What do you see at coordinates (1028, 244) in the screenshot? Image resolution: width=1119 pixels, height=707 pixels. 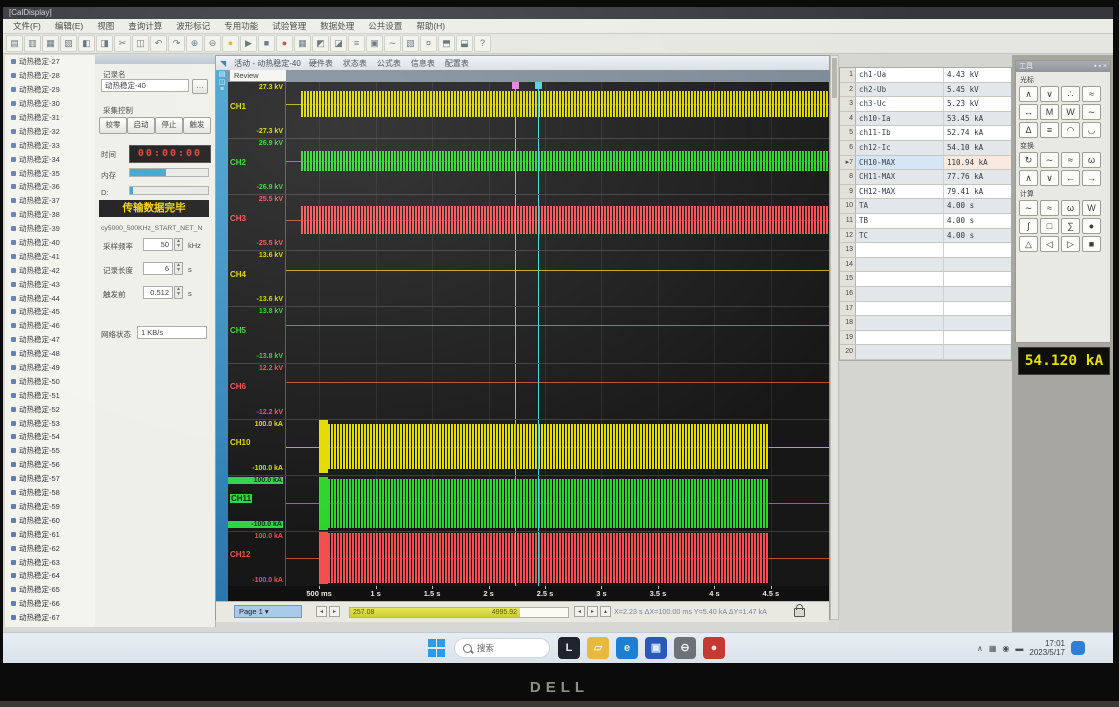 I see `triangle-calc-icon: △` at bounding box center [1028, 244].